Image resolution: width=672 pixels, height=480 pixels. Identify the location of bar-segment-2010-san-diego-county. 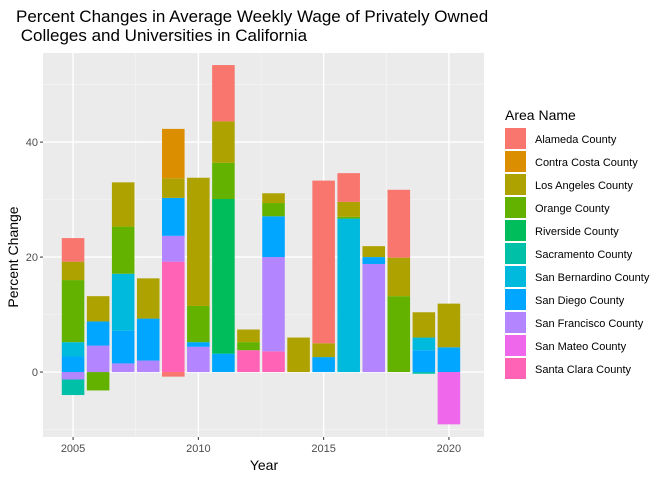
(198, 344).